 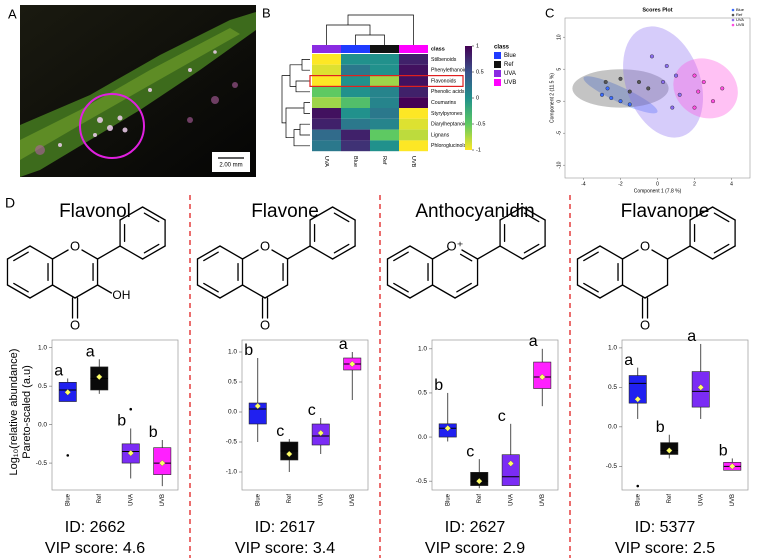 I want to click on vip-score: VIP score: 2.5, so click(x=665, y=548).